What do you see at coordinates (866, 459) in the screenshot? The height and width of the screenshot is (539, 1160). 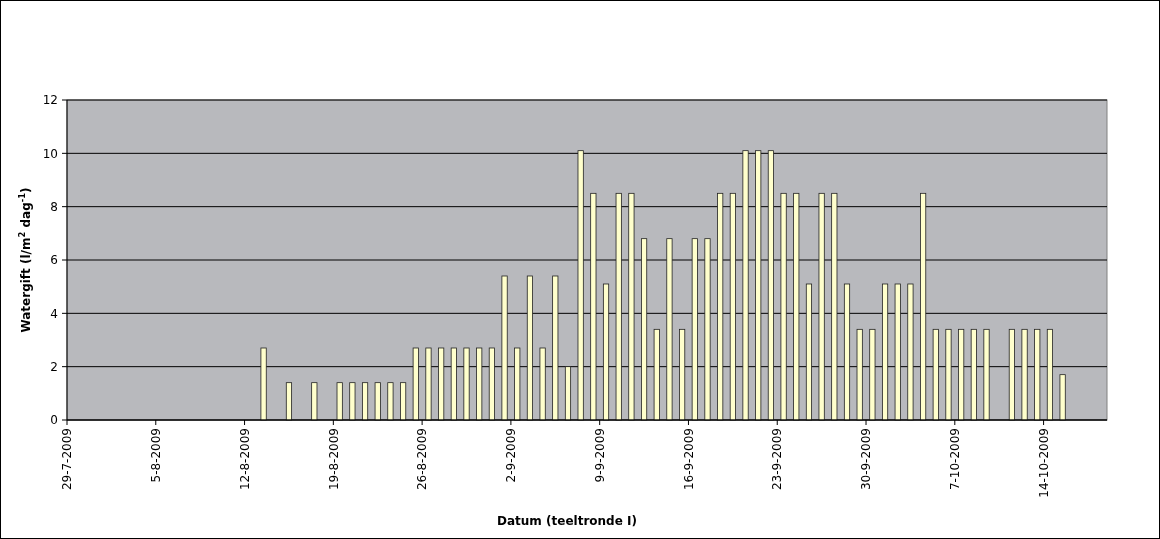 I see `x-tick-label: 30-9-2009` at bounding box center [866, 459].